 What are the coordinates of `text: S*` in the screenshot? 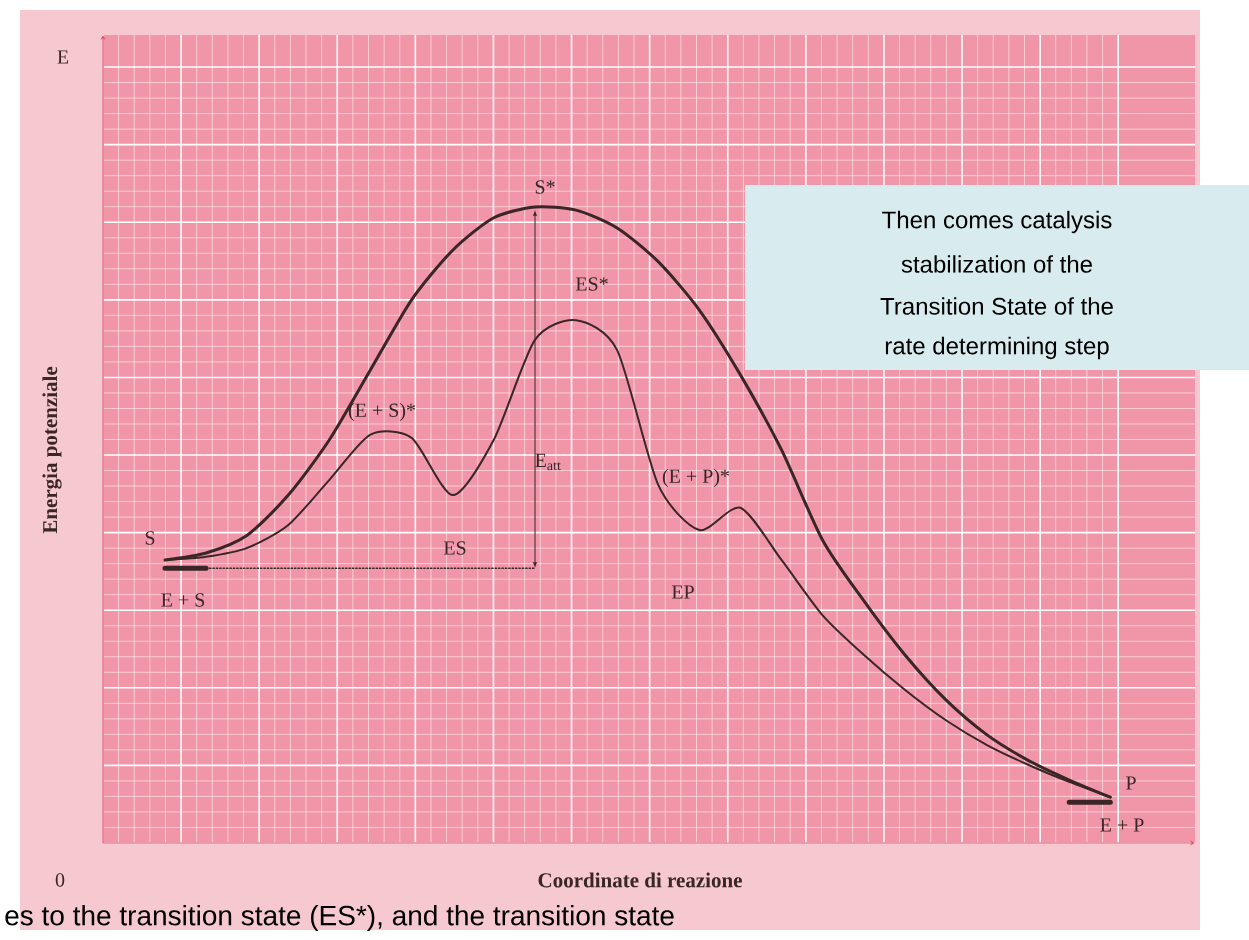 It's located at (545, 187).